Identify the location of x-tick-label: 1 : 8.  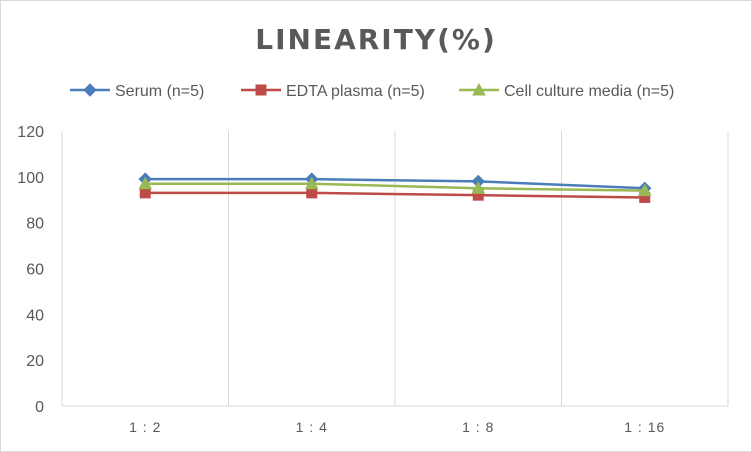
(478, 427).